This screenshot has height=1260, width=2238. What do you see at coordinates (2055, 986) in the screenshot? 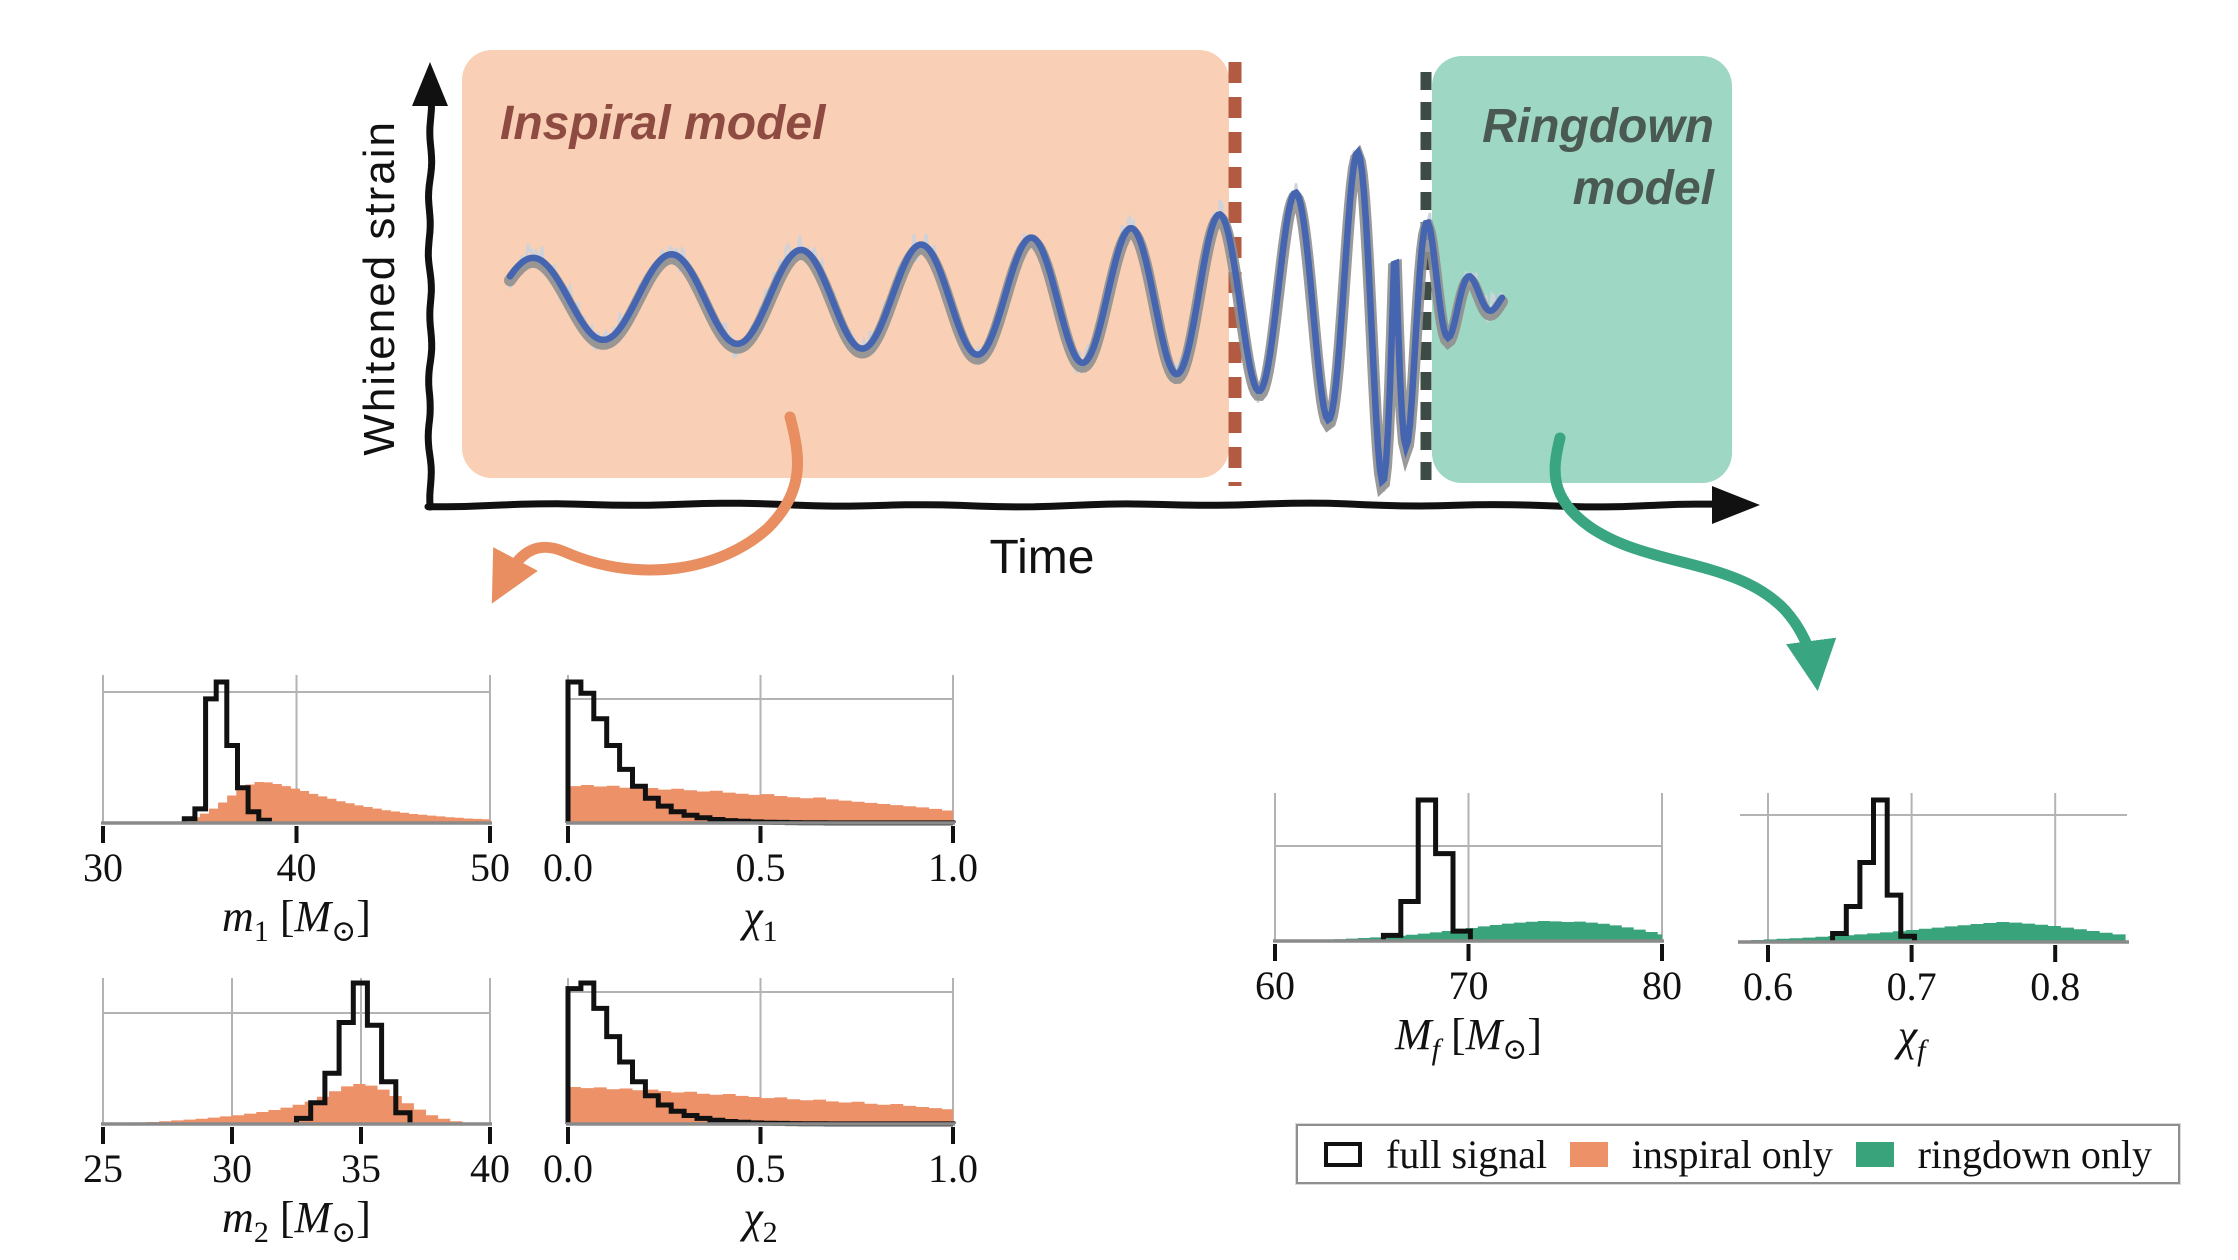
I see `tick-label: 0.8` at bounding box center [2055, 986].